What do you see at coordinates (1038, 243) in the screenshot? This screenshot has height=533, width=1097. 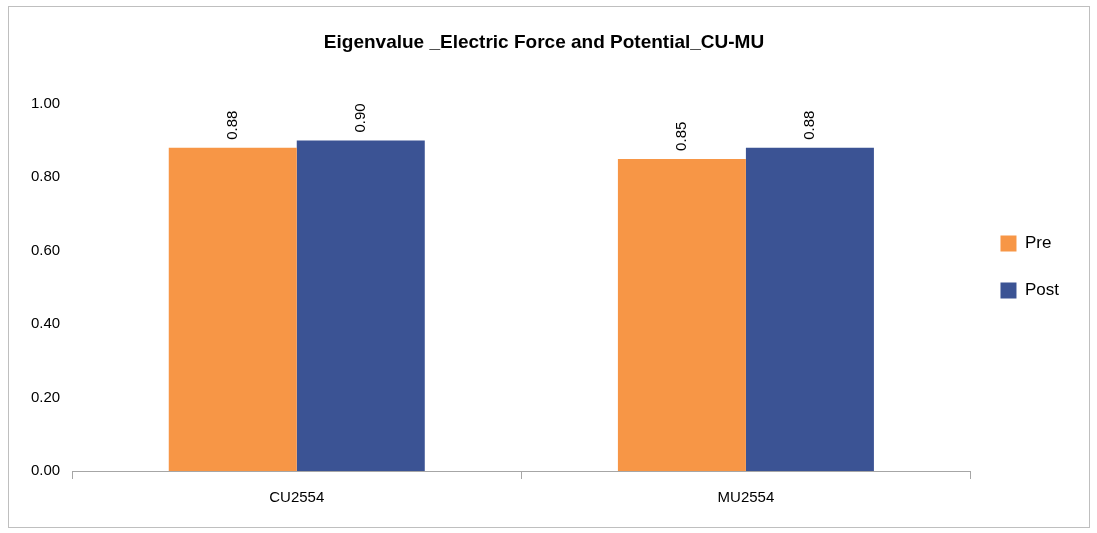 I see `legend-label: Pre` at bounding box center [1038, 243].